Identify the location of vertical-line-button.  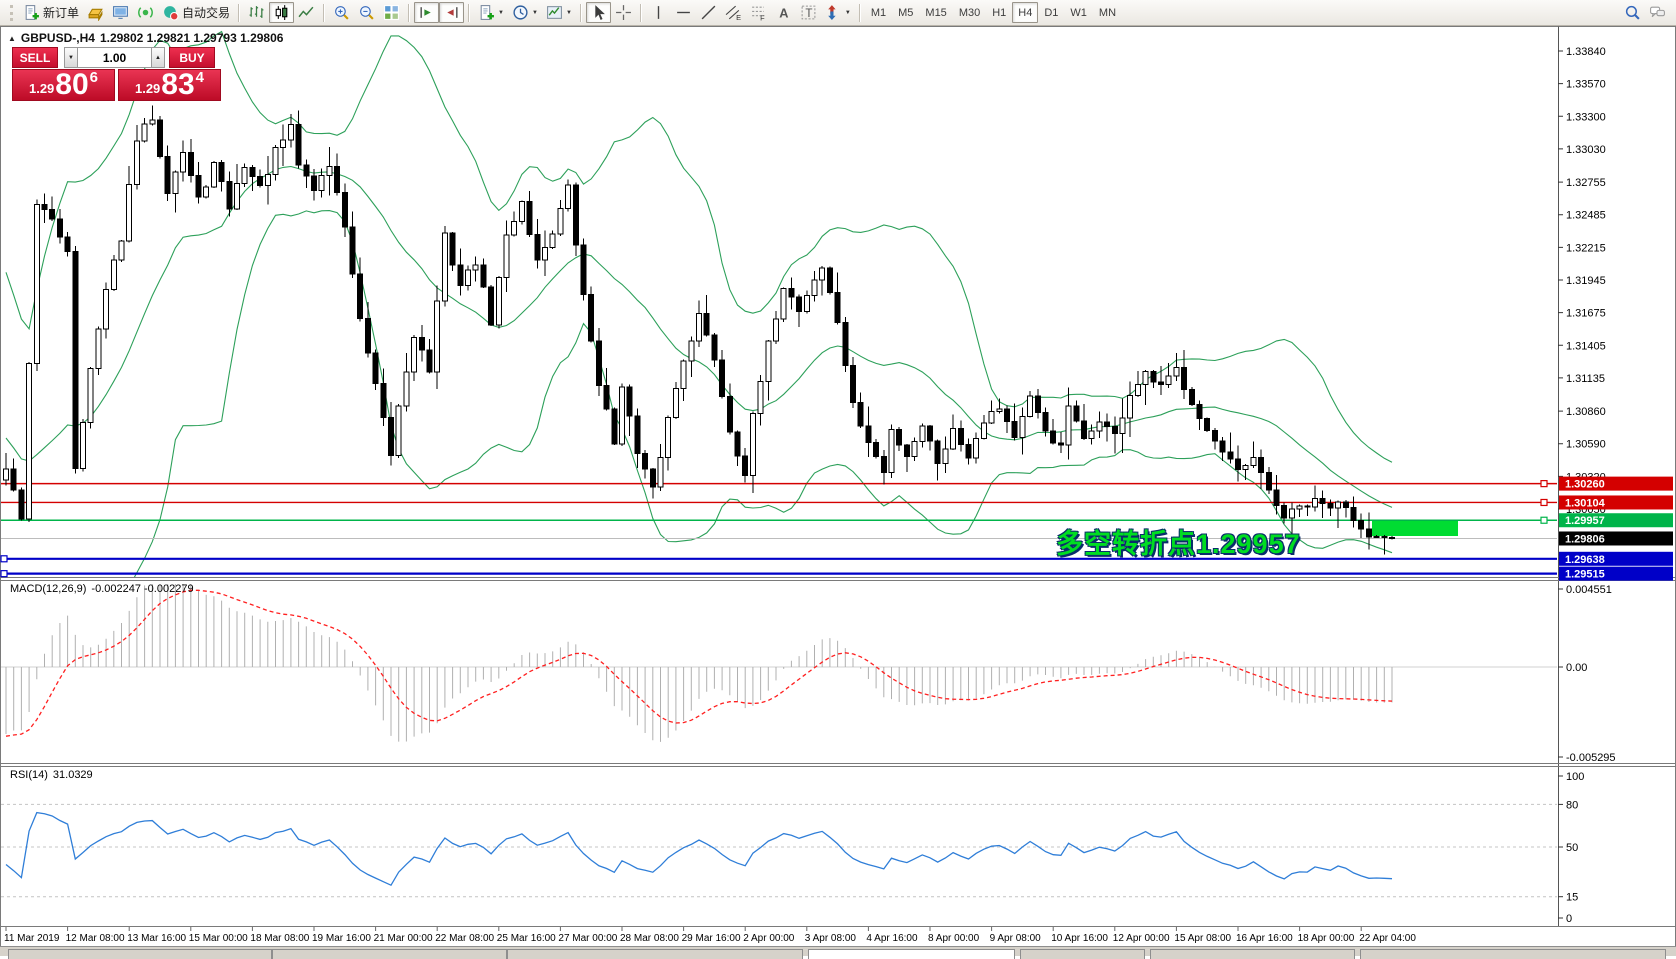
(658, 12).